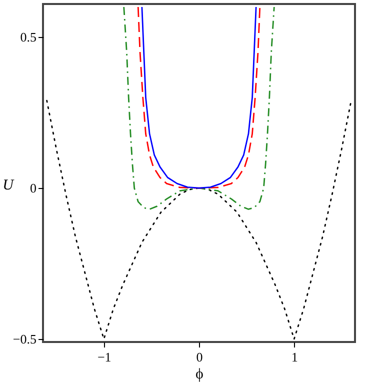 Image resolution: width=382 pixels, height=382 pixels. Describe the element at coordinates (200, 374) in the screenshot. I see `x-axis-title: ϕ` at that location.